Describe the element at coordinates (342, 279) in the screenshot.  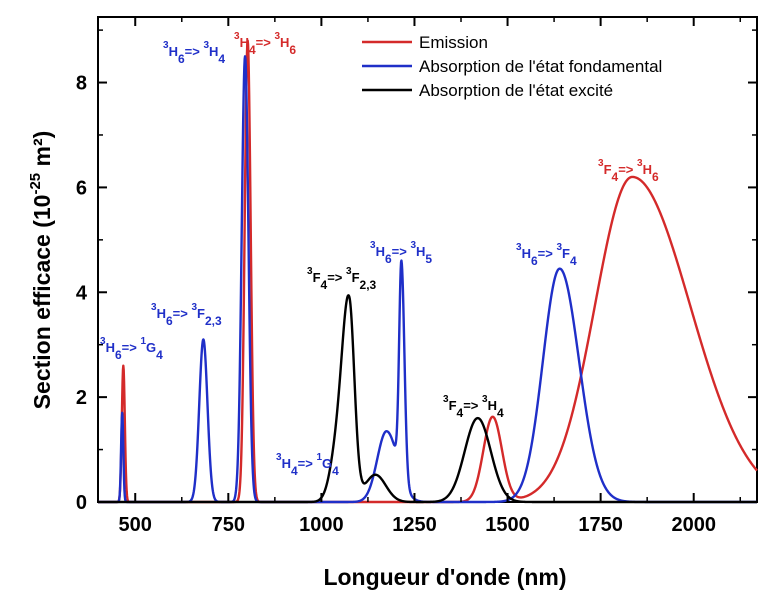
I see `transition-label-5: 3F4=> 3F2,3` at that location.